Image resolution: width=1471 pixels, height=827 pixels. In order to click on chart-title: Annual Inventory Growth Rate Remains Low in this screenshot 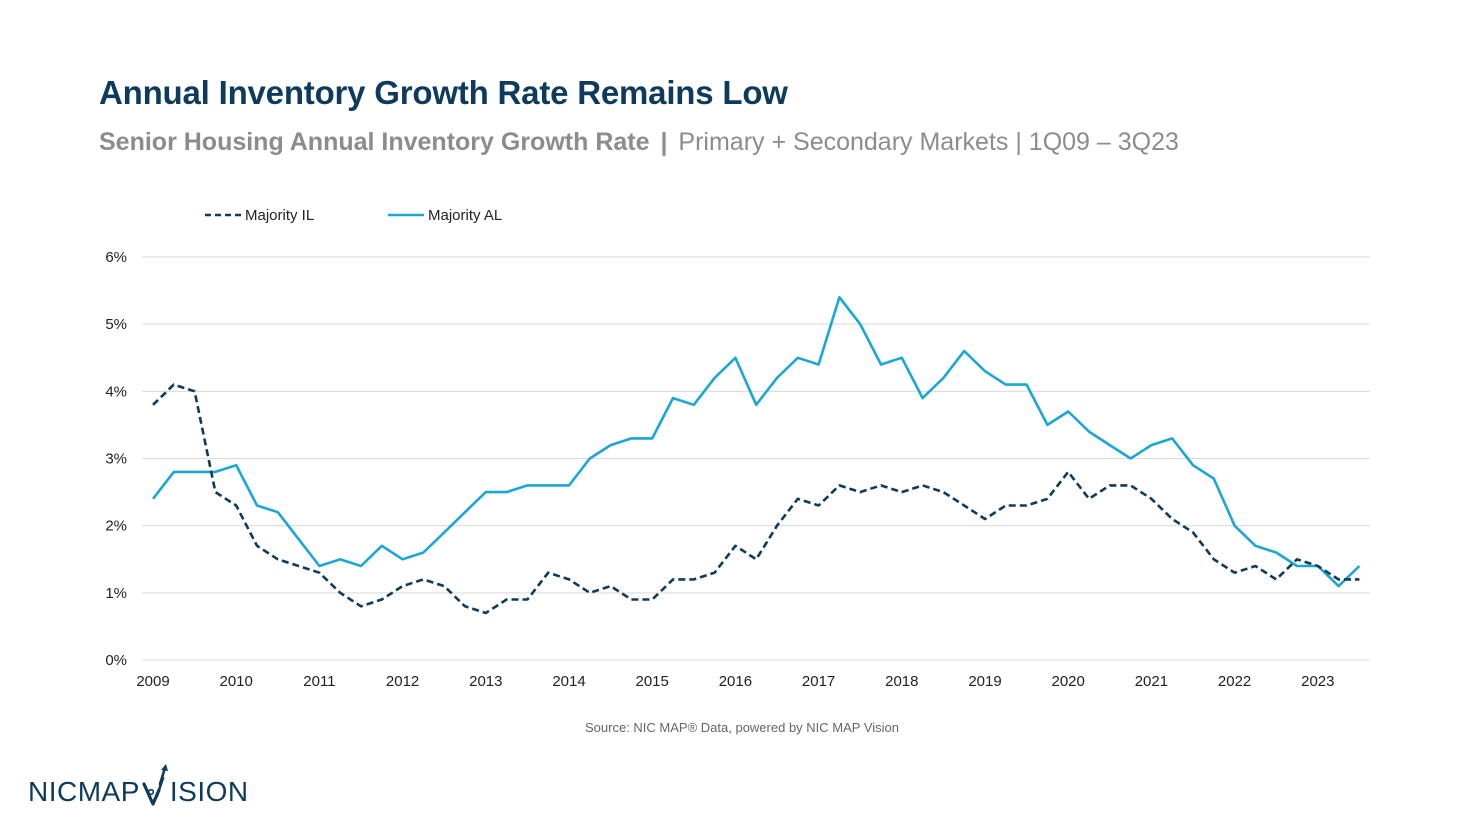, I will do `click(443, 92)`.